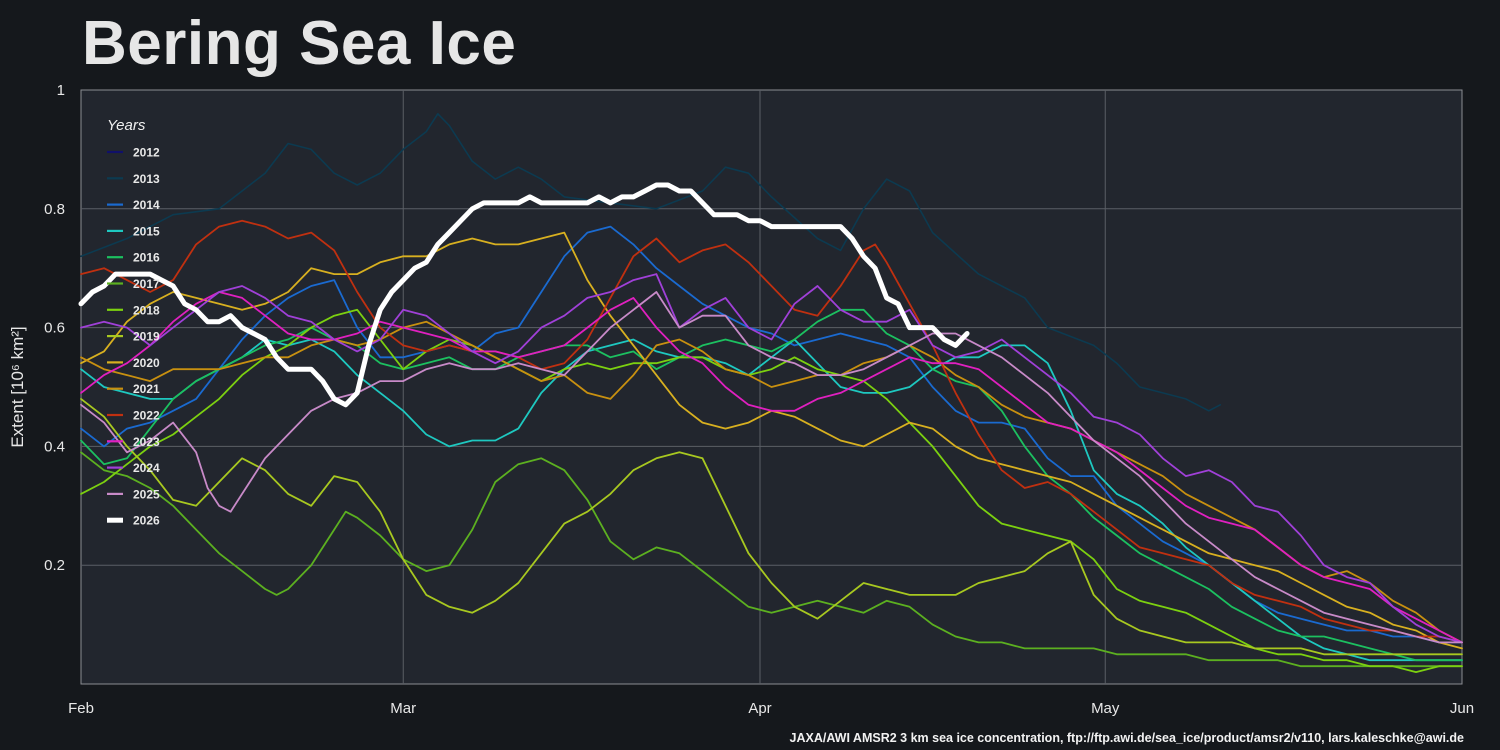  What do you see at coordinates (61, 90) in the screenshot?
I see `y-tick-label: 1` at bounding box center [61, 90].